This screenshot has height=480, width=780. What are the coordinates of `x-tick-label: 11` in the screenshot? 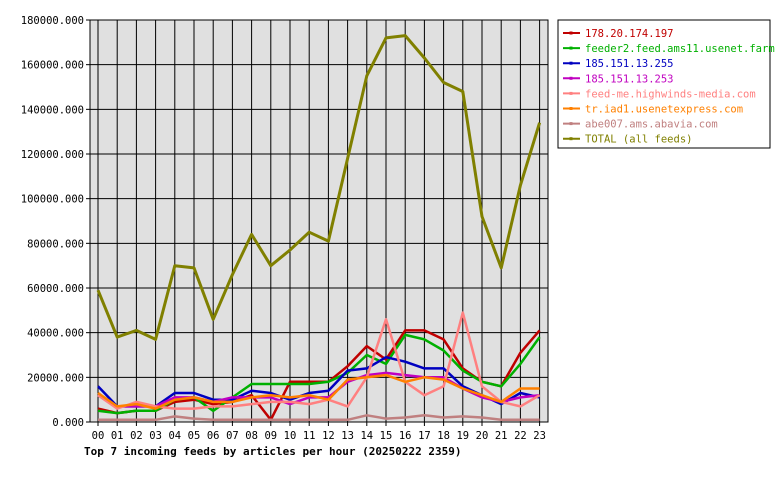 It's located at (309, 436).